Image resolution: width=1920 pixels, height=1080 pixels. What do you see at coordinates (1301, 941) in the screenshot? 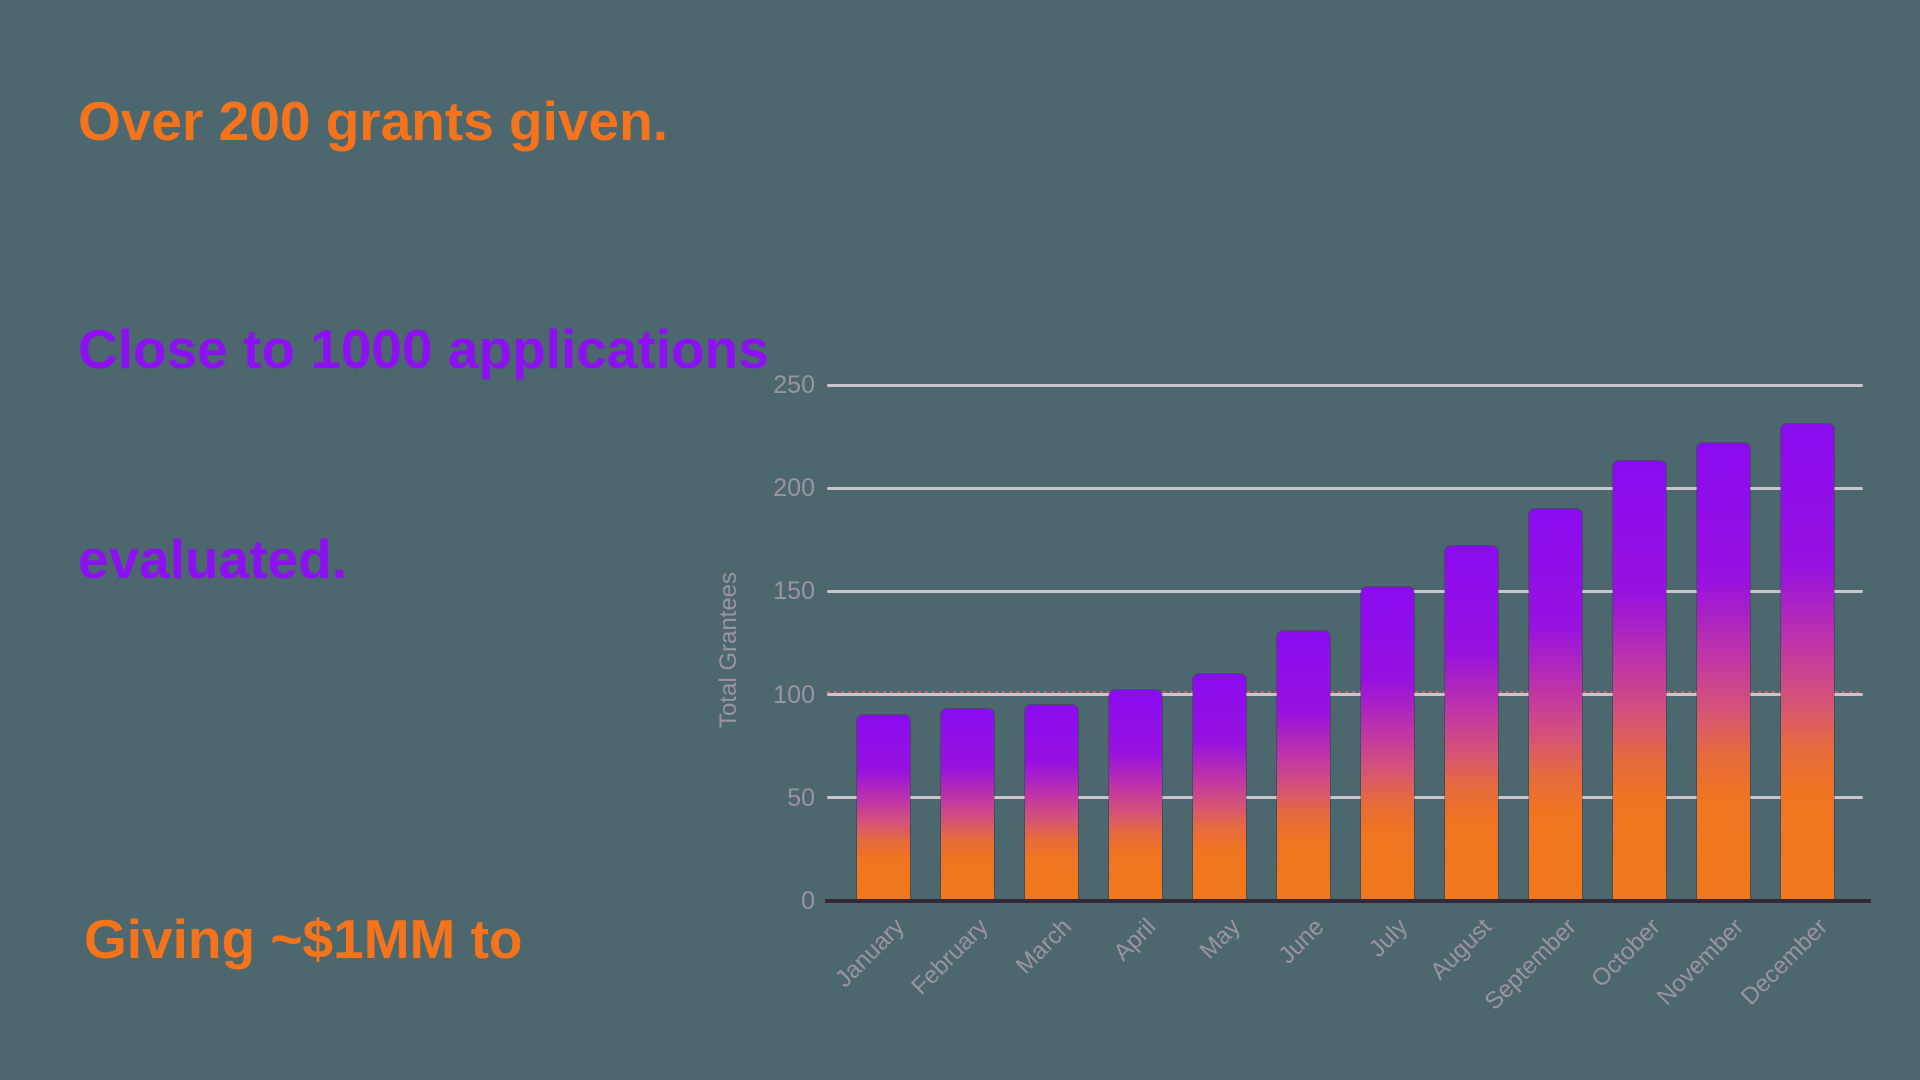
I see `x-label-june: June` at bounding box center [1301, 941].